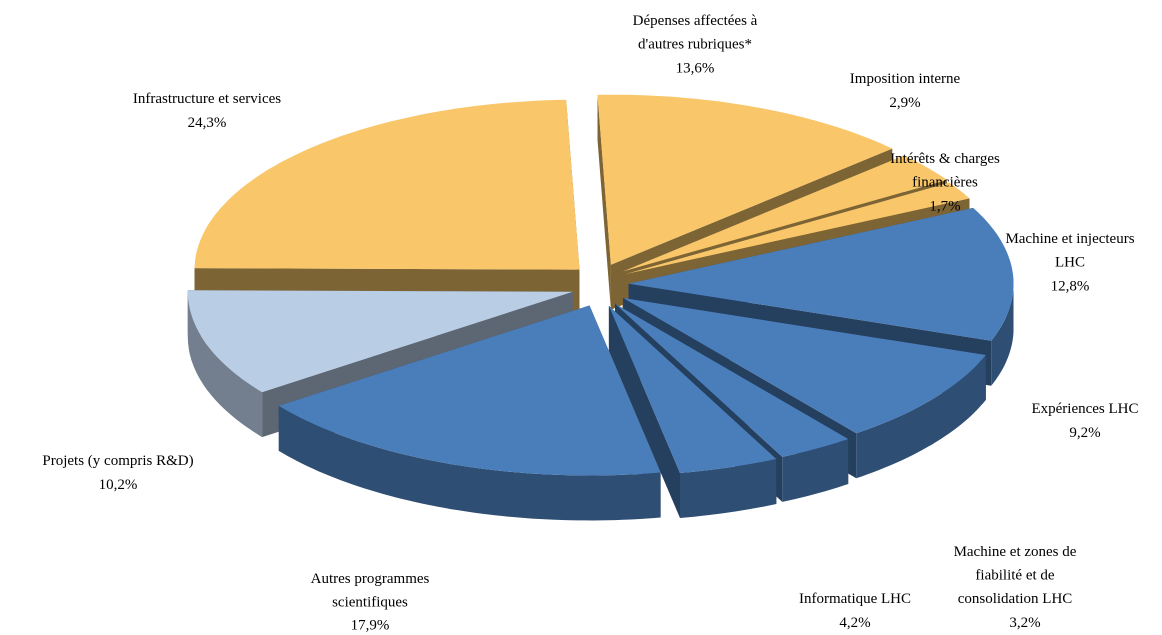 The height and width of the screenshot is (635, 1162). What do you see at coordinates (117, 461) in the screenshot?
I see `slice-label: Projets (y compris R&D)` at bounding box center [117, 461].